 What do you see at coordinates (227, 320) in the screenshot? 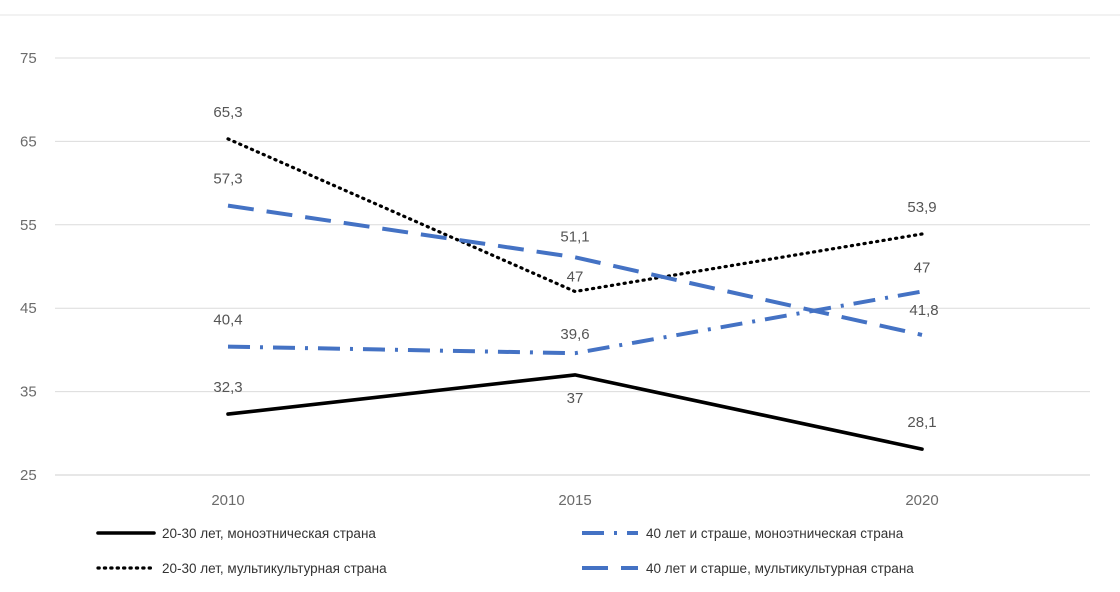
I see `data-label: 40,4` at bounding box center [227, 320].